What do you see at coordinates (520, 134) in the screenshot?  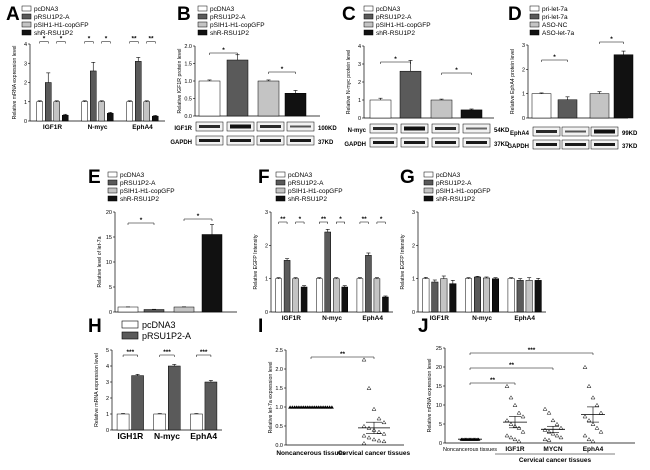 I see `blot-protein-label: EphA4` at bounding box center [520, 134].